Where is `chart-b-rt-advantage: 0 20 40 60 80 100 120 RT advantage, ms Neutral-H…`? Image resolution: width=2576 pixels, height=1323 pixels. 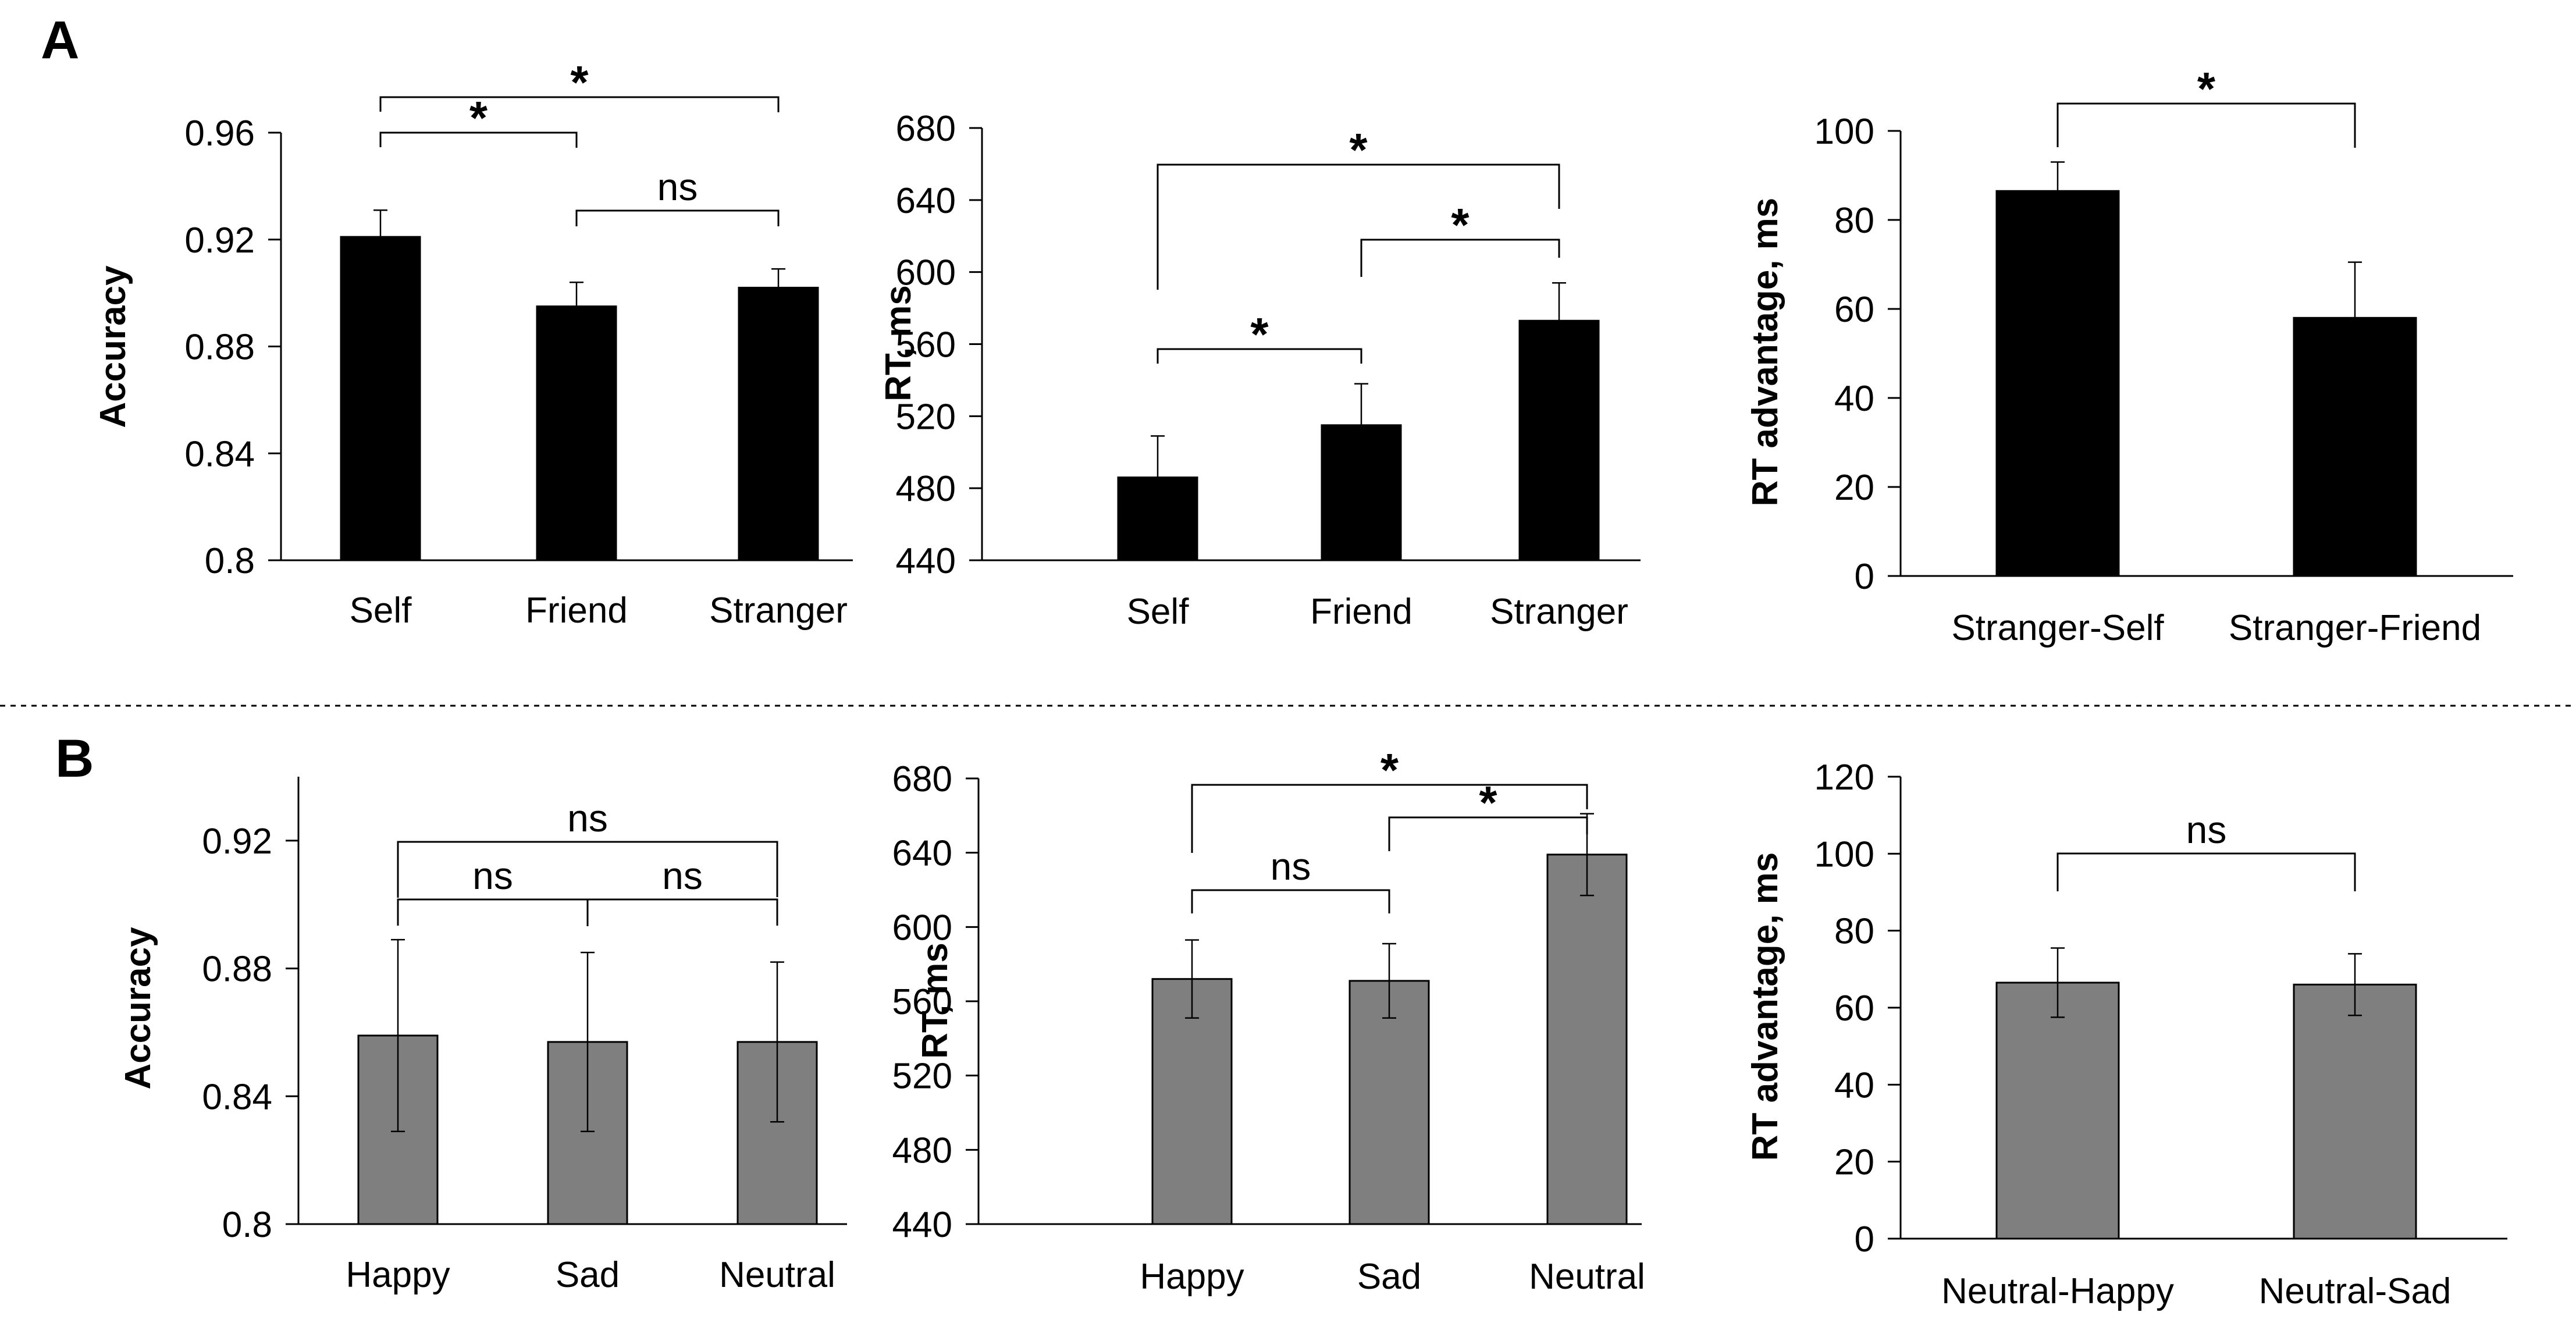
chart-b-rt-advantage: 0 20 40 60 80 100 120 RT advantage, ms Neutral-H… is located at coordinates (2126, 1034).